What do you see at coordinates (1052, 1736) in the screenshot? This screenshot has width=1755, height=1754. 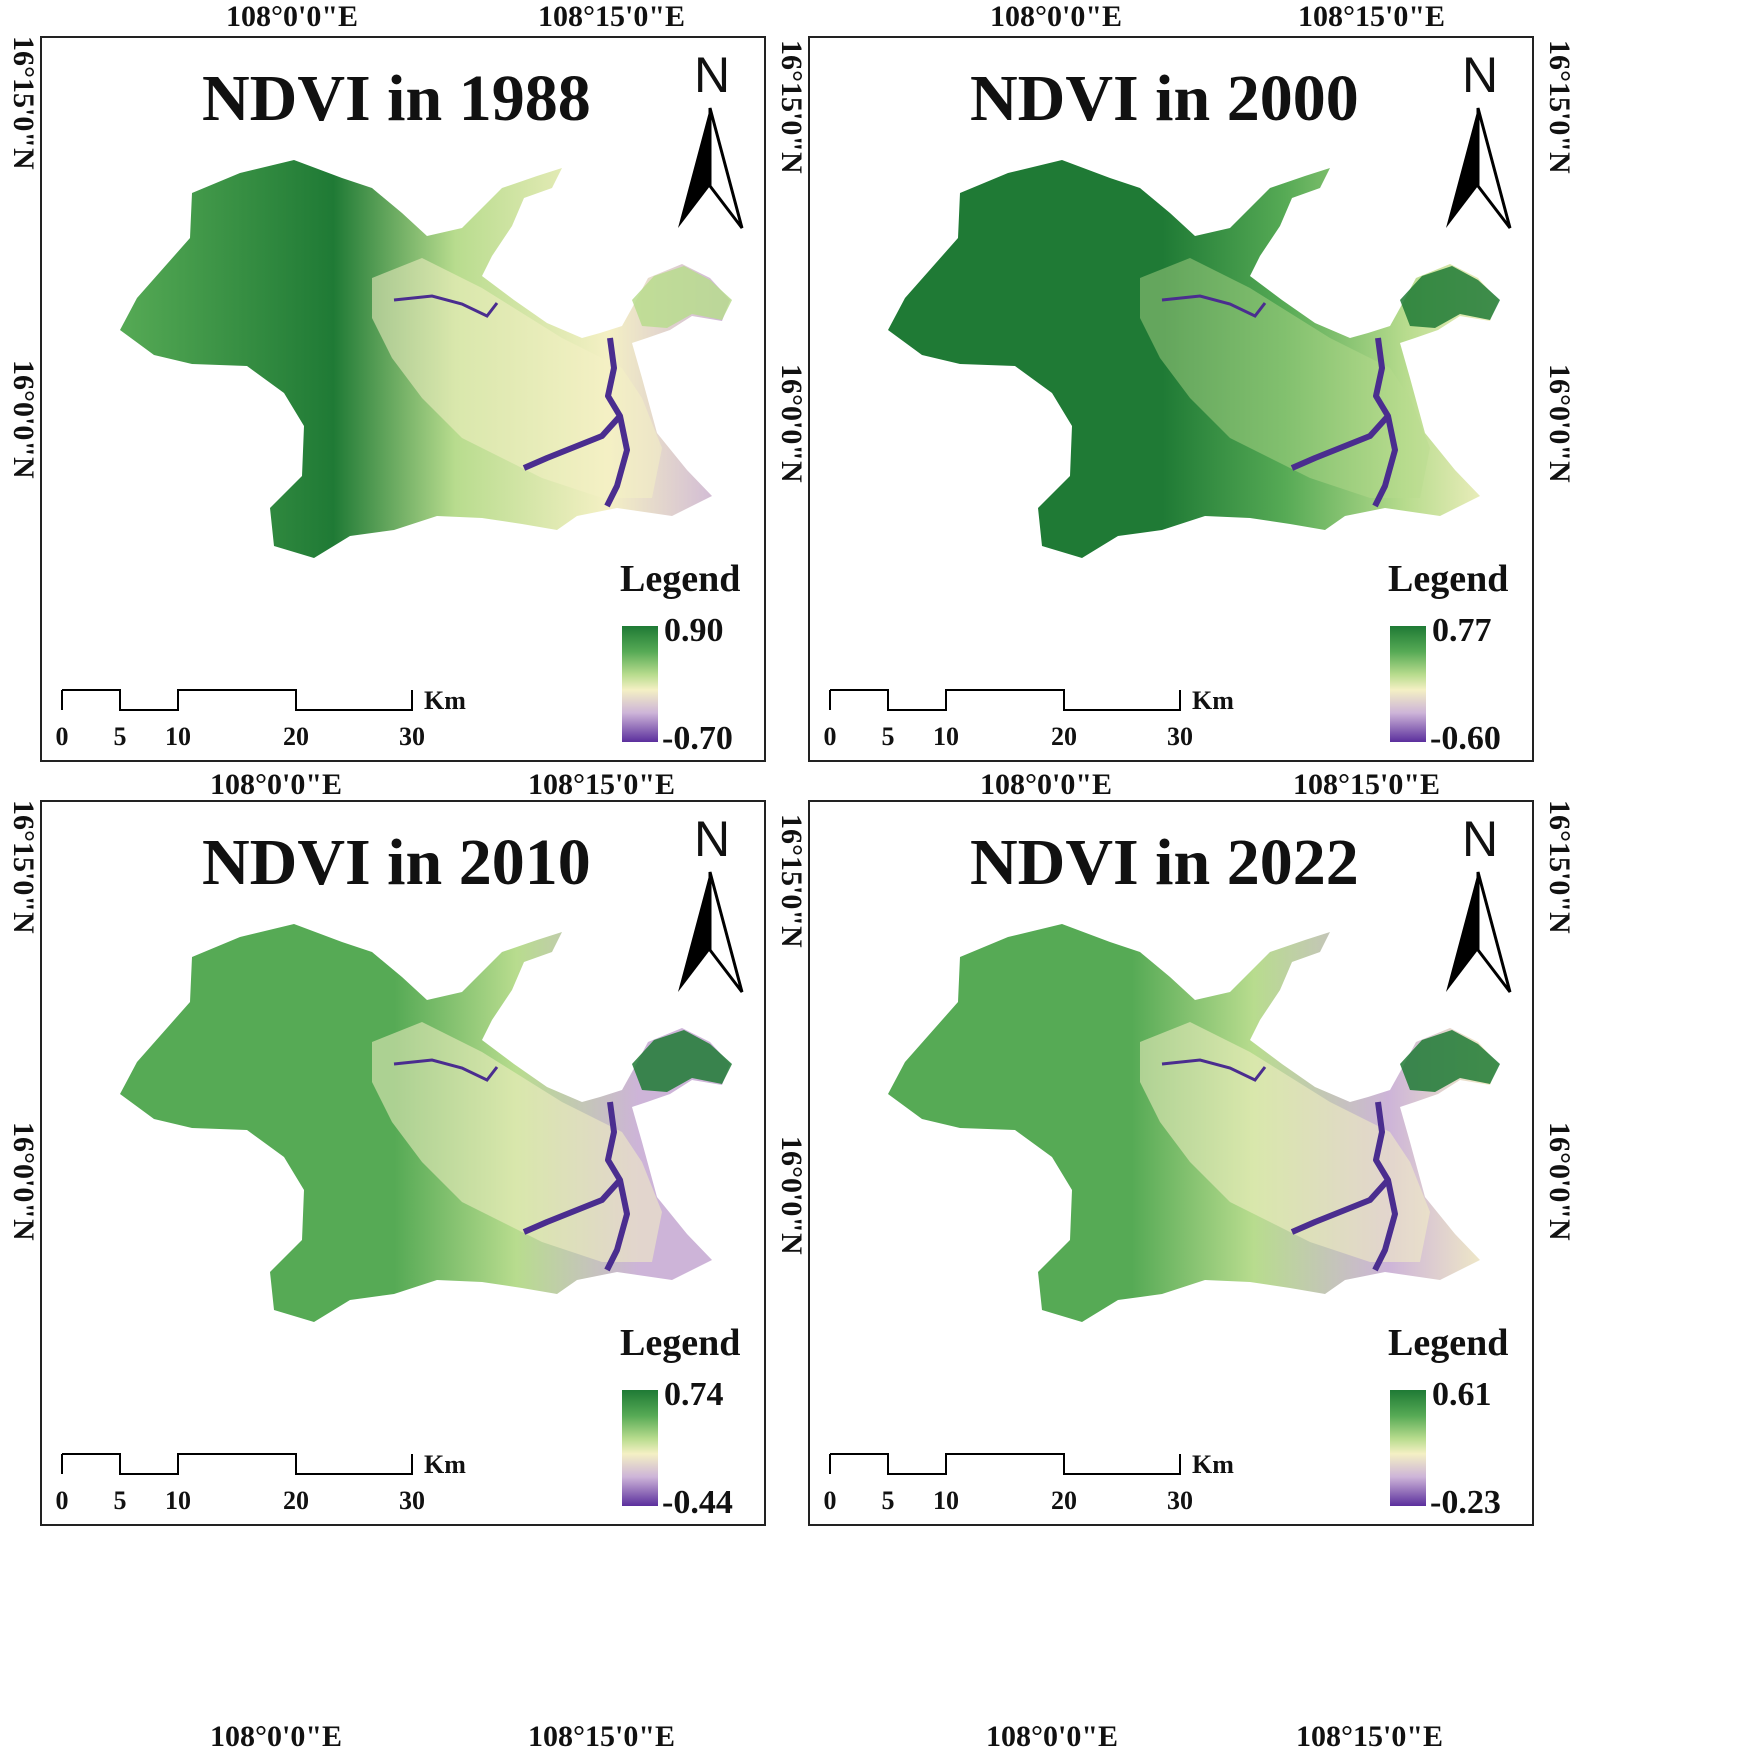 I see `lon-label-bottom-right-a: 108°0'0"E` at bounding box center [1052, 1736].